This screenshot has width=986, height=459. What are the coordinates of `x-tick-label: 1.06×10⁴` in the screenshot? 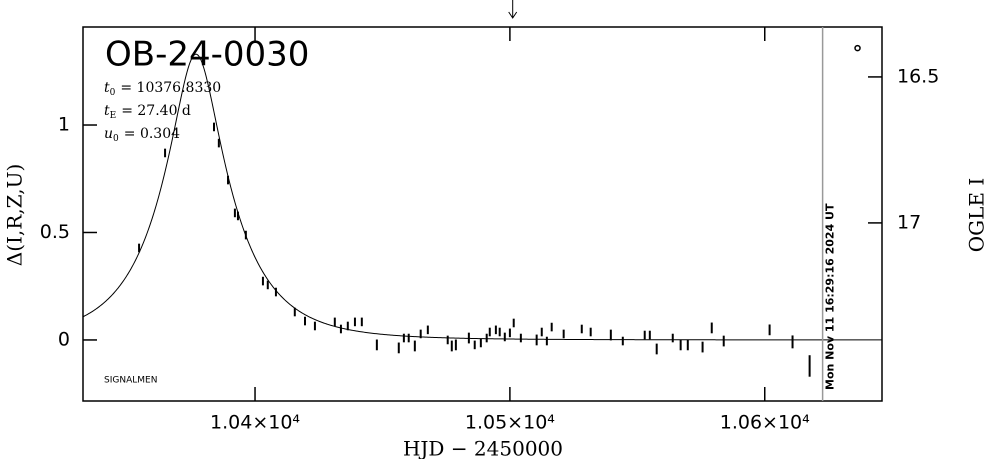 It's located at (765, 423).